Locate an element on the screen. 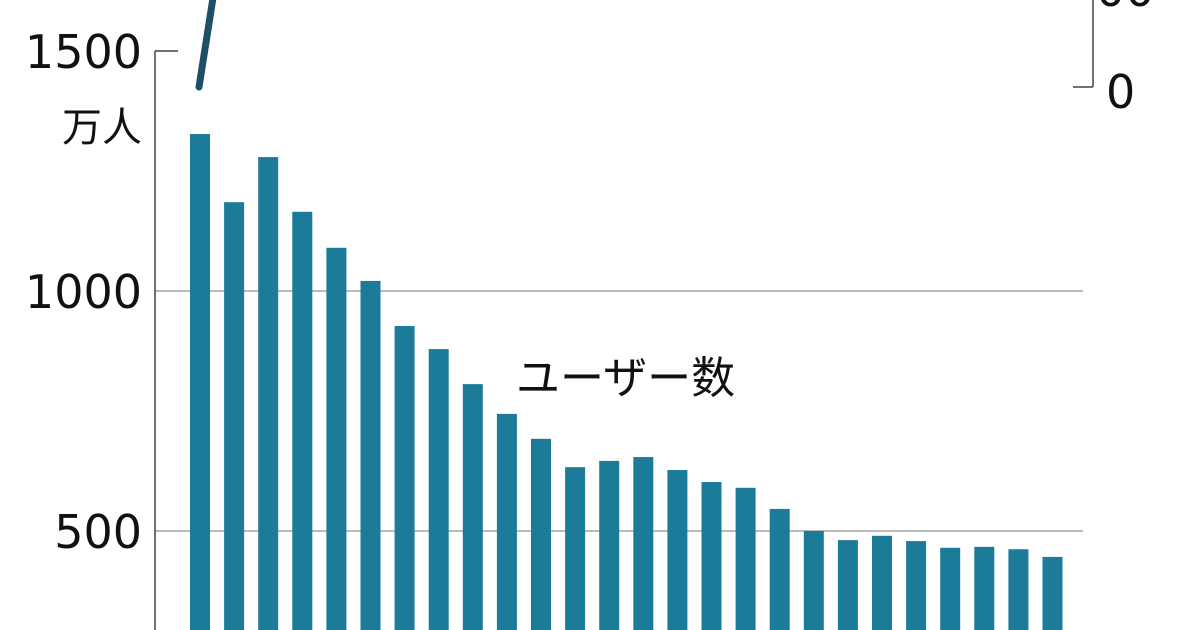  secondary-tick-label-0: 0 is located at coordinates (1120, 92).